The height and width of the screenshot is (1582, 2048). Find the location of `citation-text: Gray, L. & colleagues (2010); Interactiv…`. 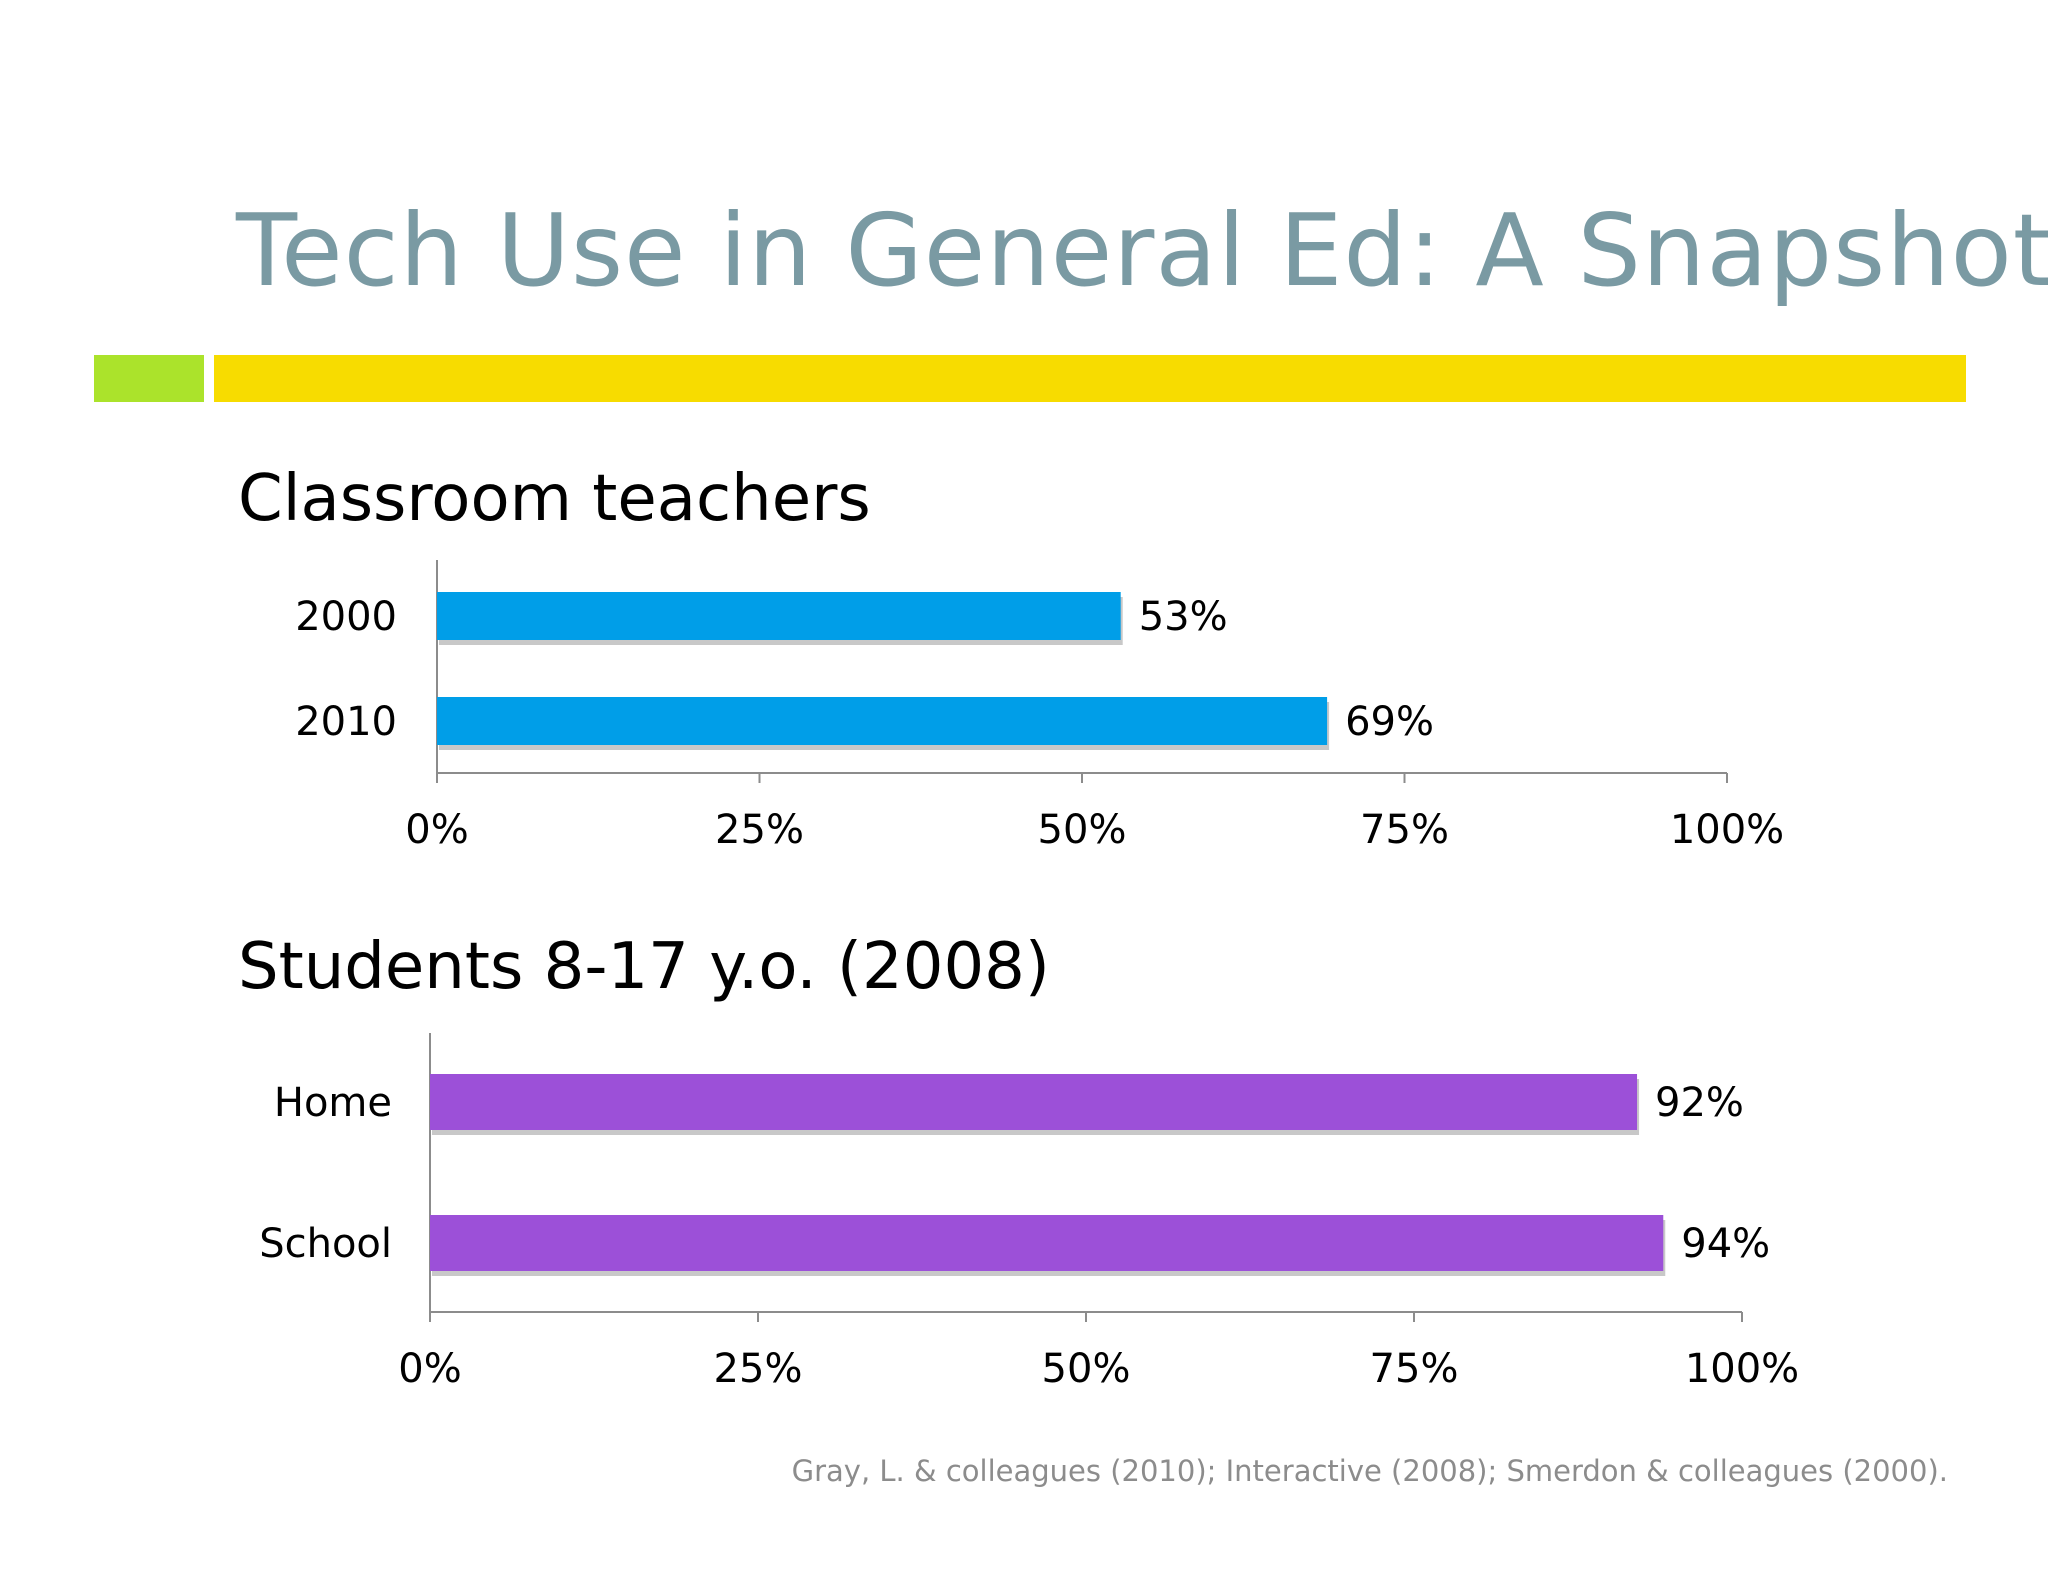

citation-text: Gray, L. & colleagues (2010); Interactiv… is located at coordinates (1369, 1471).